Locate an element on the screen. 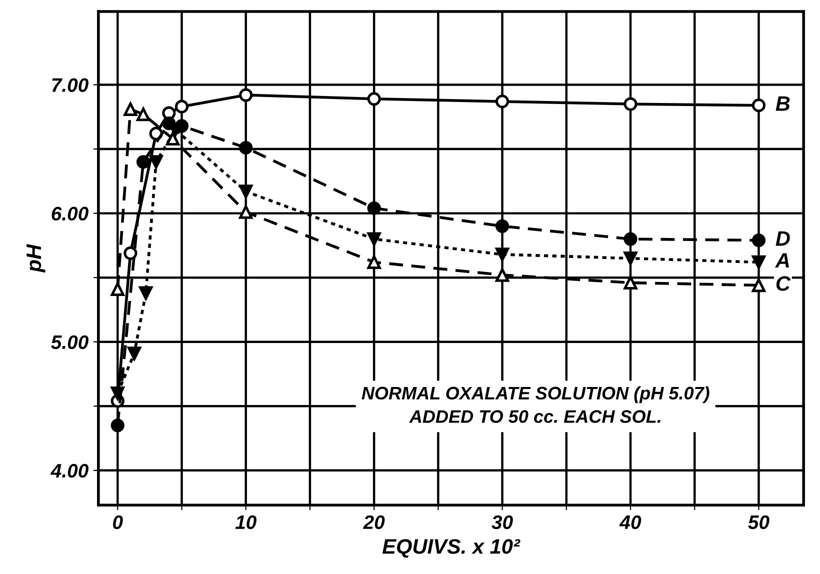 Image resolution: width=820 pixels, height=574 pixels. series-label: C is located at coordinates (783, 283).